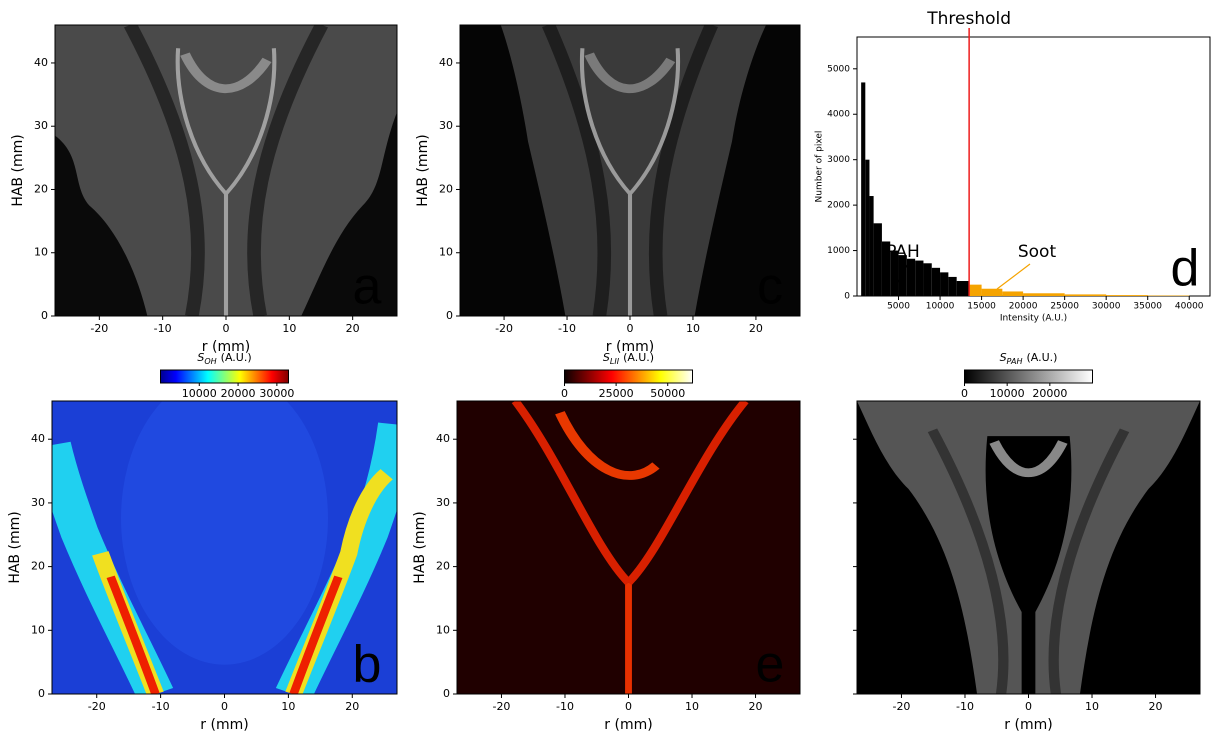 Image resolution: width=1217 pixels, height=731 pixels. Describe the element at coordinates (820, 167) in the screenshot. I see `y-axis-label: Number of pixel` at that location.